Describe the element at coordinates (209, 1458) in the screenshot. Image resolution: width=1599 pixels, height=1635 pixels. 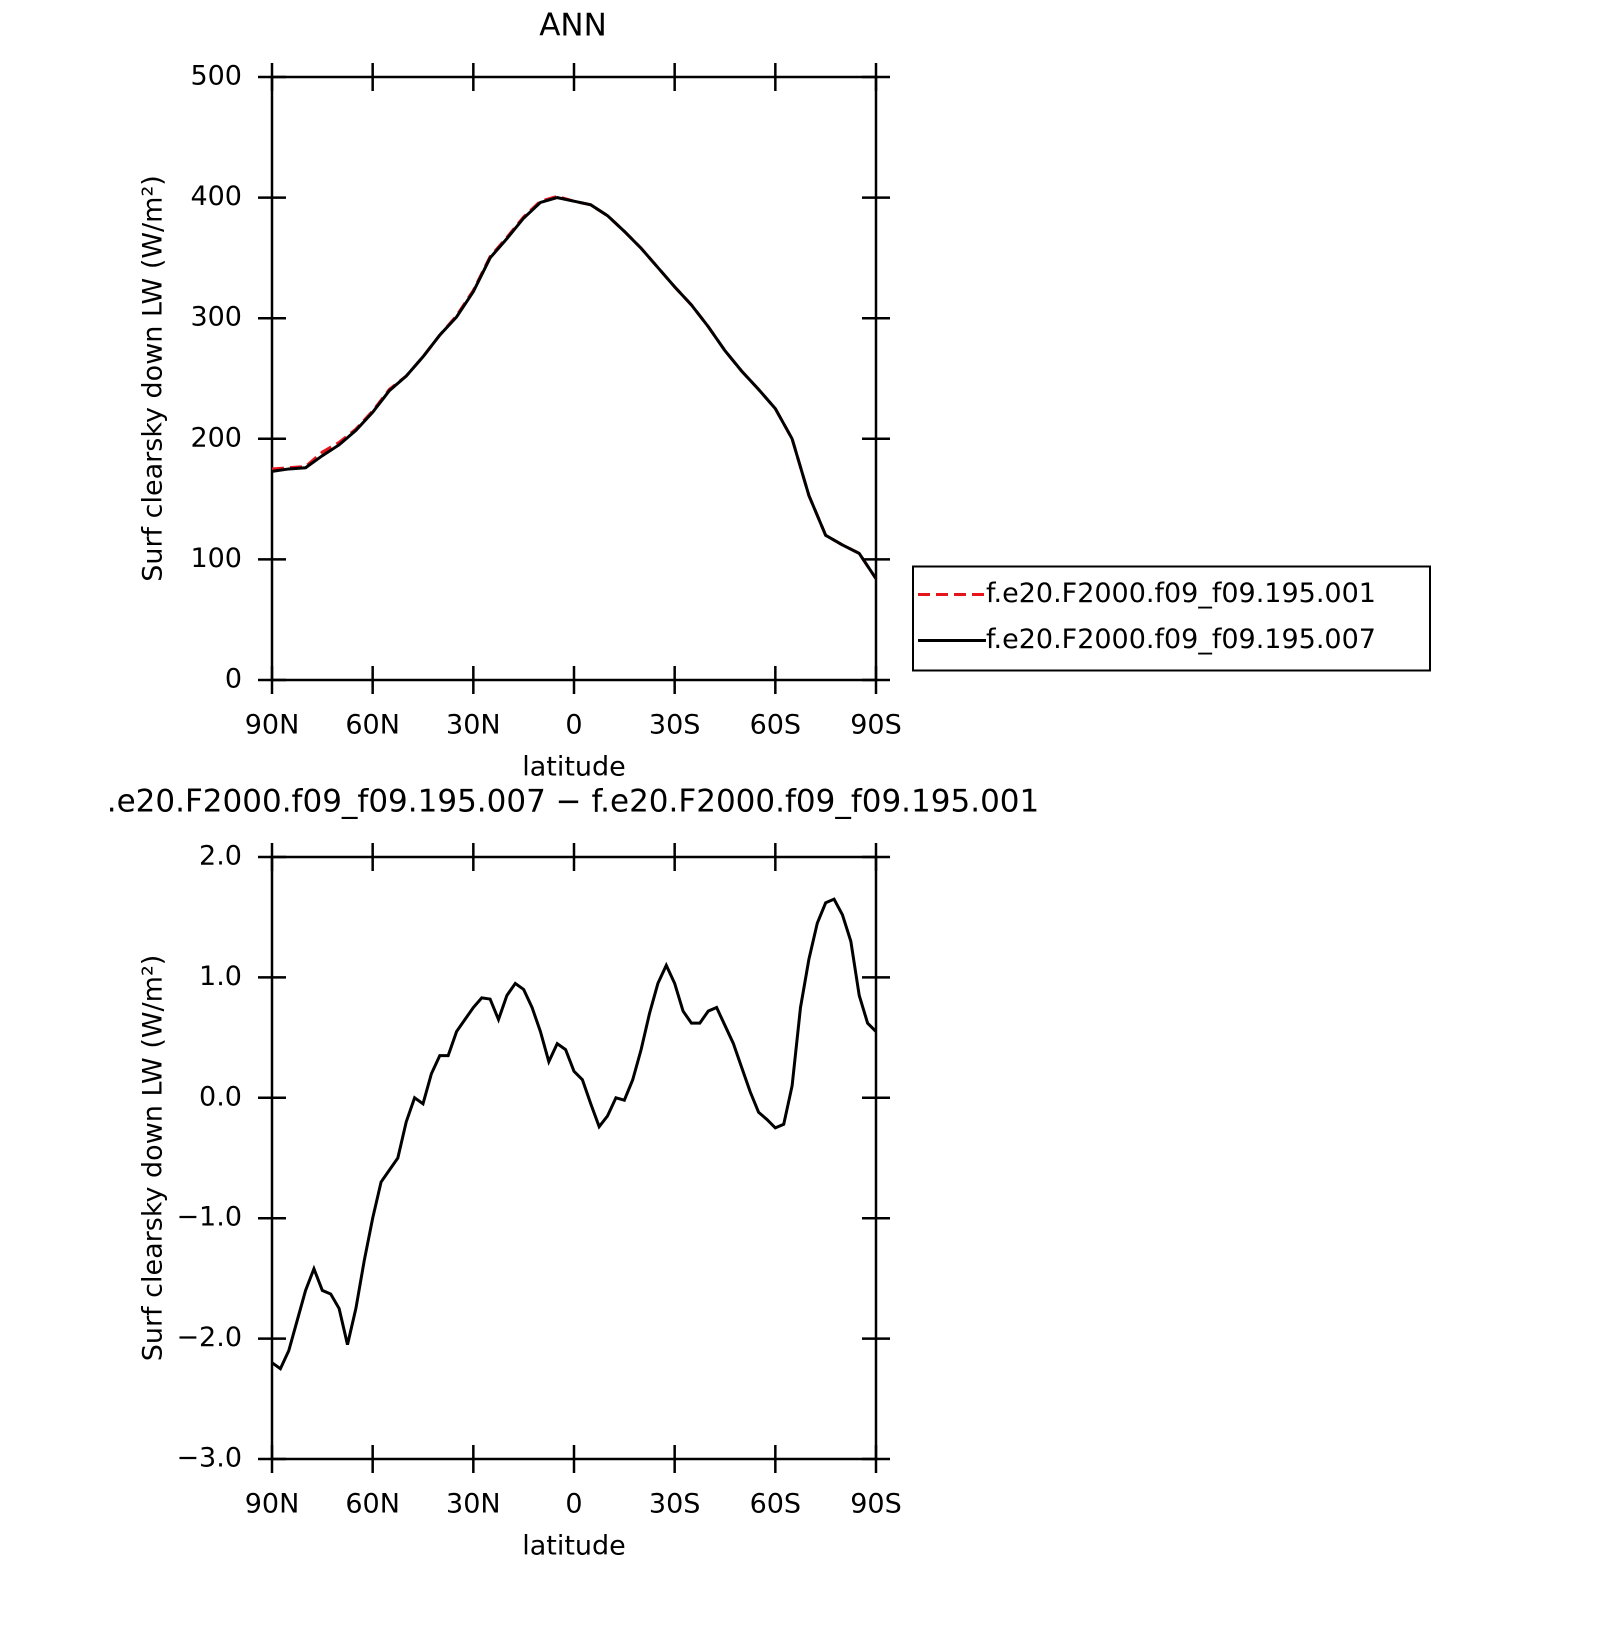
I see `y-tick-label: −3.0` at that location.